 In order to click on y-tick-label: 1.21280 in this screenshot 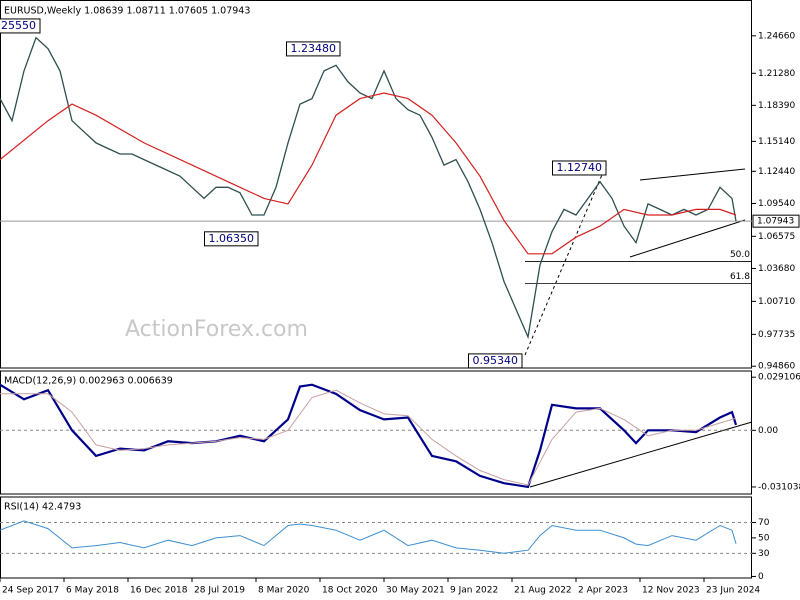, I will do `click(776, 74)`.